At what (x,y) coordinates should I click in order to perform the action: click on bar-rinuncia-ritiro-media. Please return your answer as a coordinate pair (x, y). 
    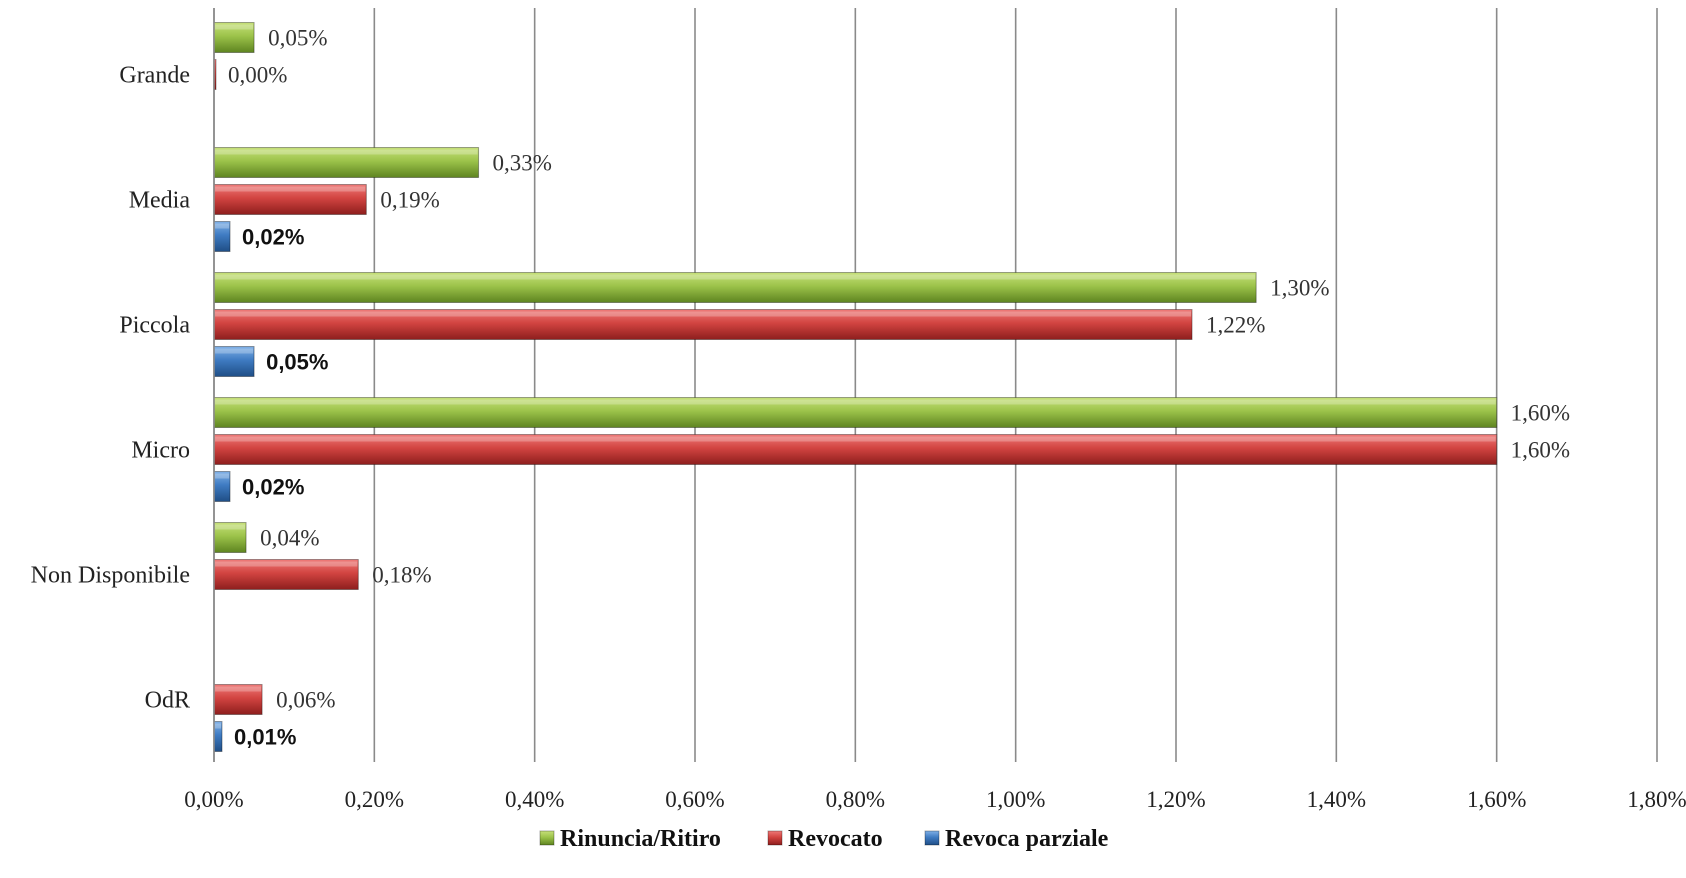
    Looking at the image, I should click on (346, 162).